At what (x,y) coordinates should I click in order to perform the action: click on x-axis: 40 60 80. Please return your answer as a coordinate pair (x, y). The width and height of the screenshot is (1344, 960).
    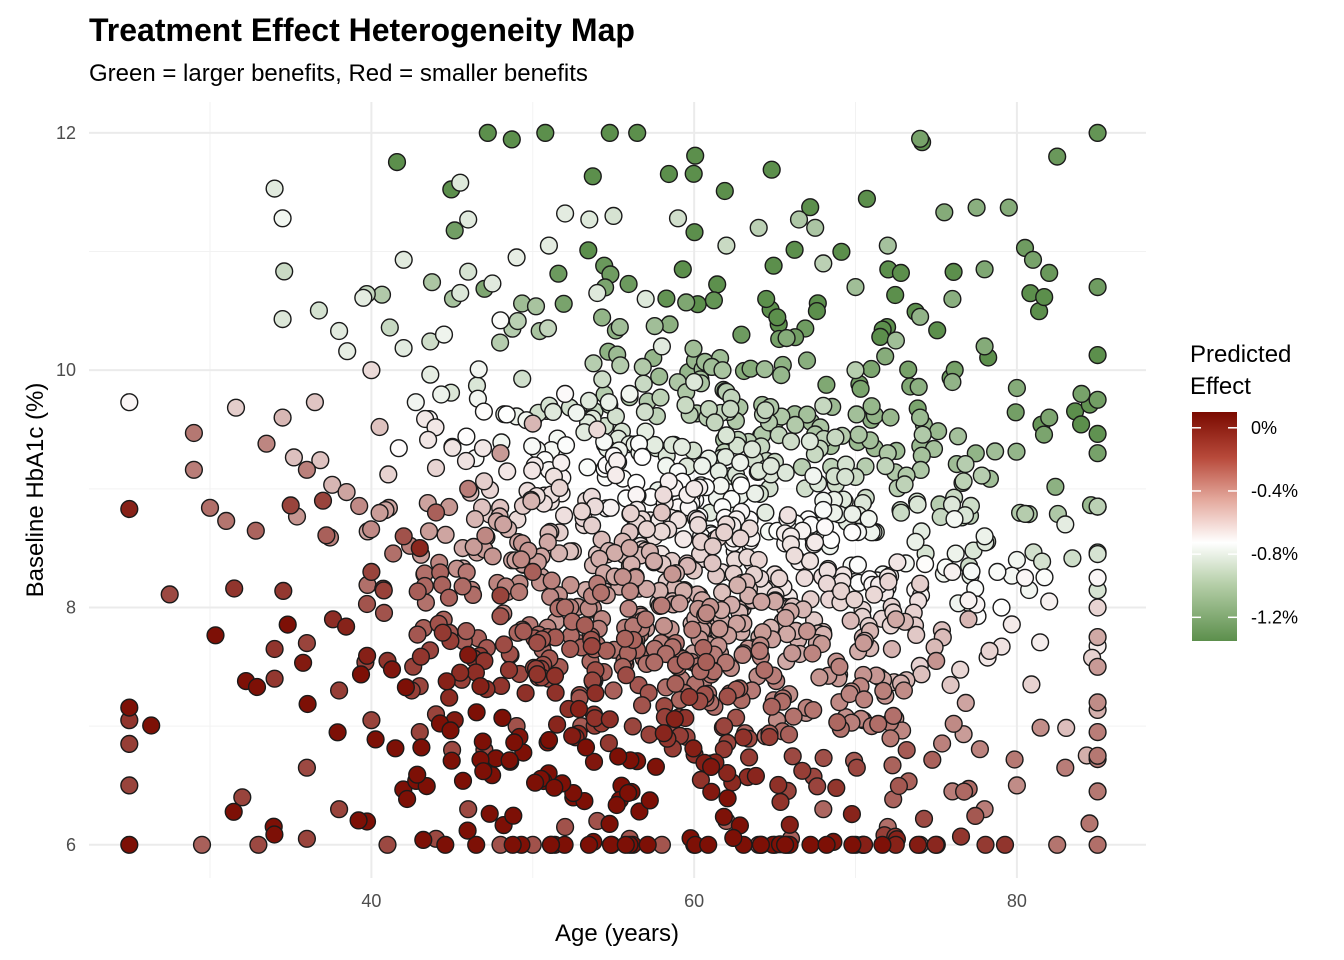
    Looking at the image, I should click on (694, 901).